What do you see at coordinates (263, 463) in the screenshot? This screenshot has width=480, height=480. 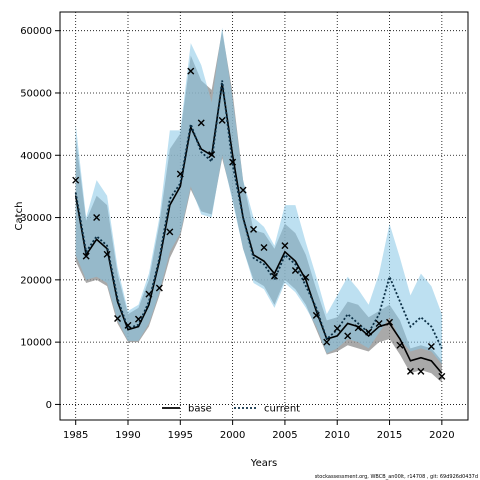 I see `x-axis-title: Years` at bounding box center [263, 463].